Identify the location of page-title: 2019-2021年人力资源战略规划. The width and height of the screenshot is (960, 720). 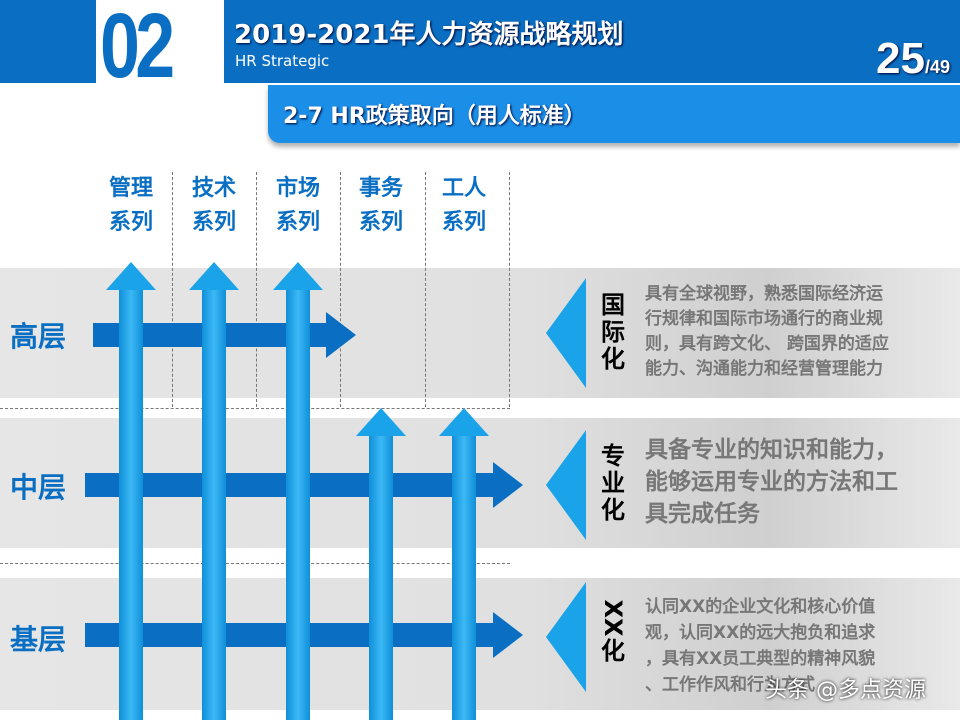
(429, 35).